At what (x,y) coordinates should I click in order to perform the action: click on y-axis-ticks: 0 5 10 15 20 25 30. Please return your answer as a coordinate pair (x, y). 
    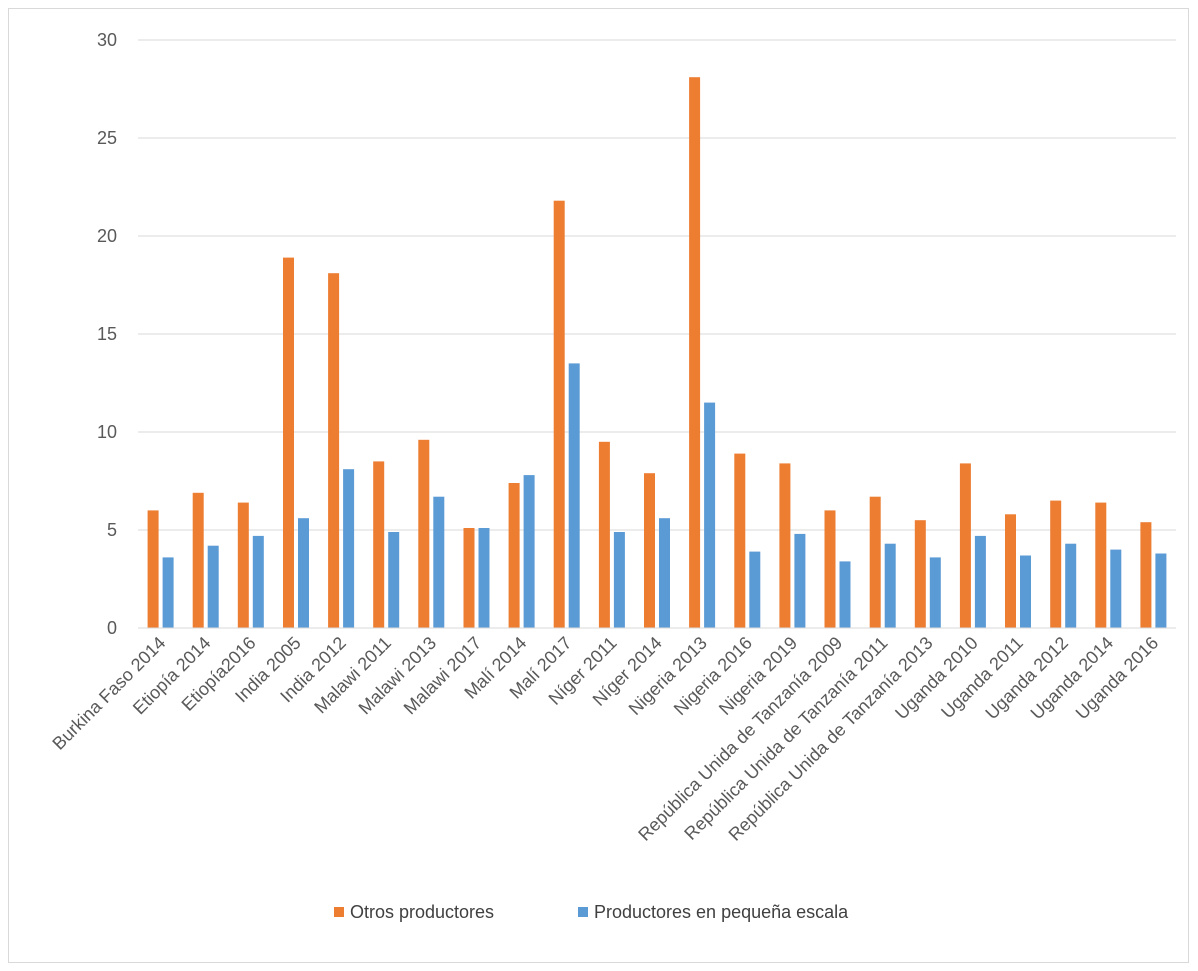
    Looking at the image, I should click on (107, 334).